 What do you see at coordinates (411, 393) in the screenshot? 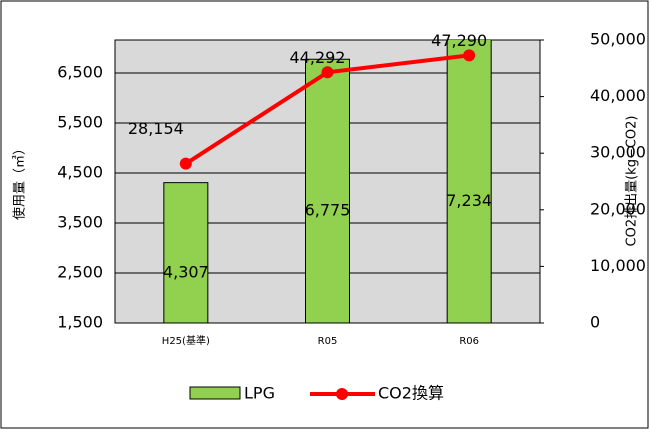
I see `legend-label: CO2換算` at bounding box center [411, 393].